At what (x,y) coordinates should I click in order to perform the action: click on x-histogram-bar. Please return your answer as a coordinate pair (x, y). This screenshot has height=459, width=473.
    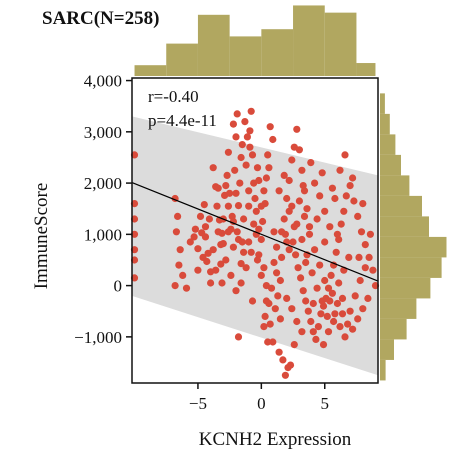
    Looking at the image, I should click on (277, 52).